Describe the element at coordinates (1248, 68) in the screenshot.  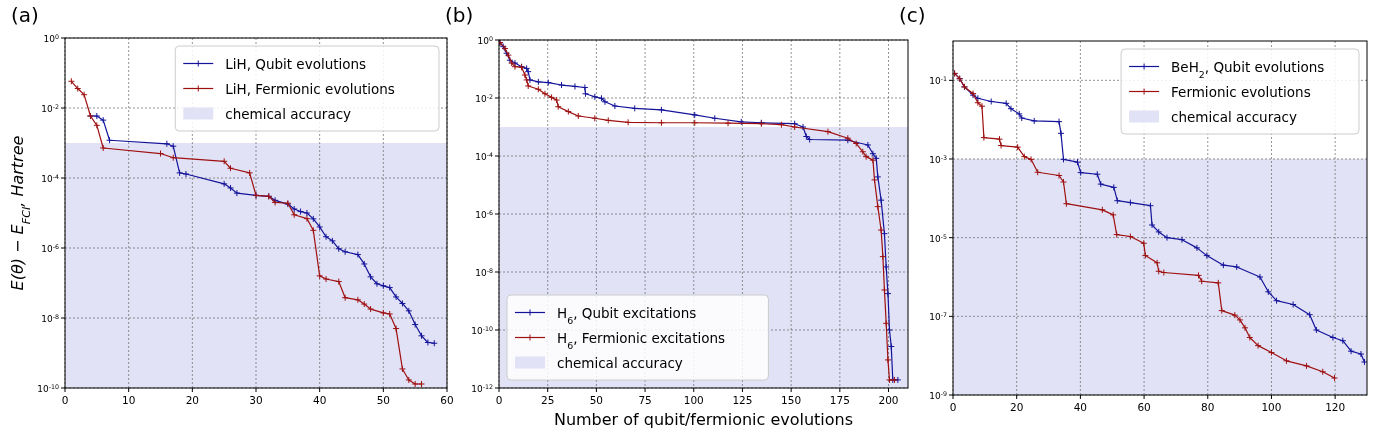
I see `legend-label: BeH$_{2}$, Qubit evolutions` at that location.